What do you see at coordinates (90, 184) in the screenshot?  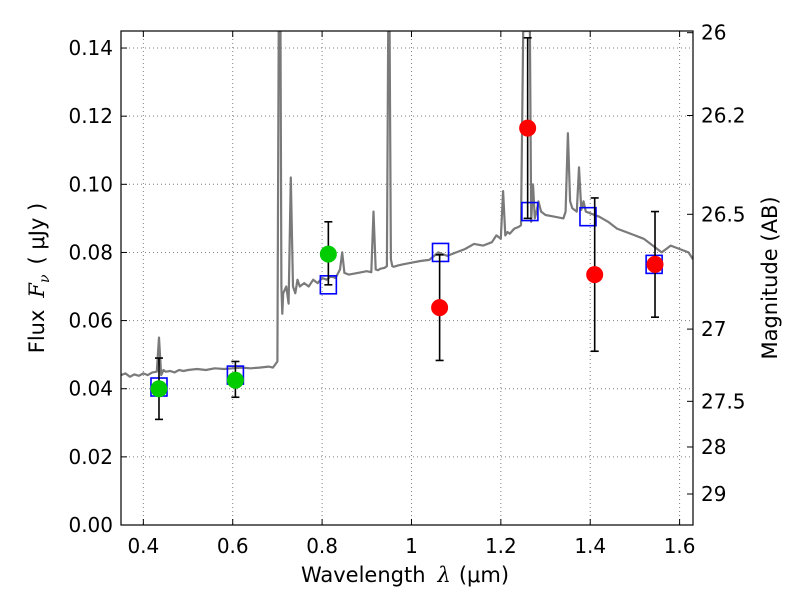 I see `y-tick-label: 0.10` at bounding box center [90, 184].